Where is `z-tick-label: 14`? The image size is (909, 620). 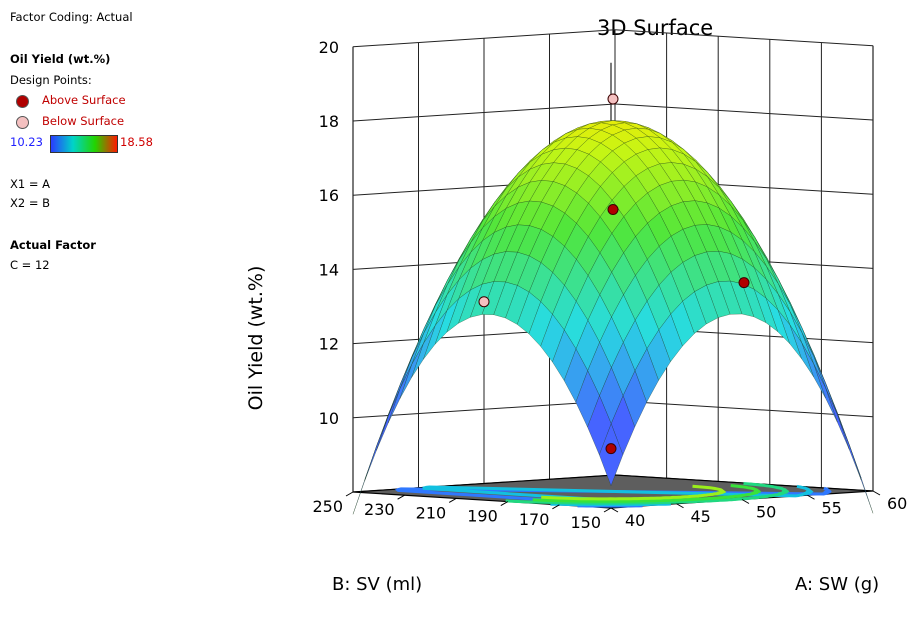
z-tick-label: 14 is located at coordinates (329, 269).